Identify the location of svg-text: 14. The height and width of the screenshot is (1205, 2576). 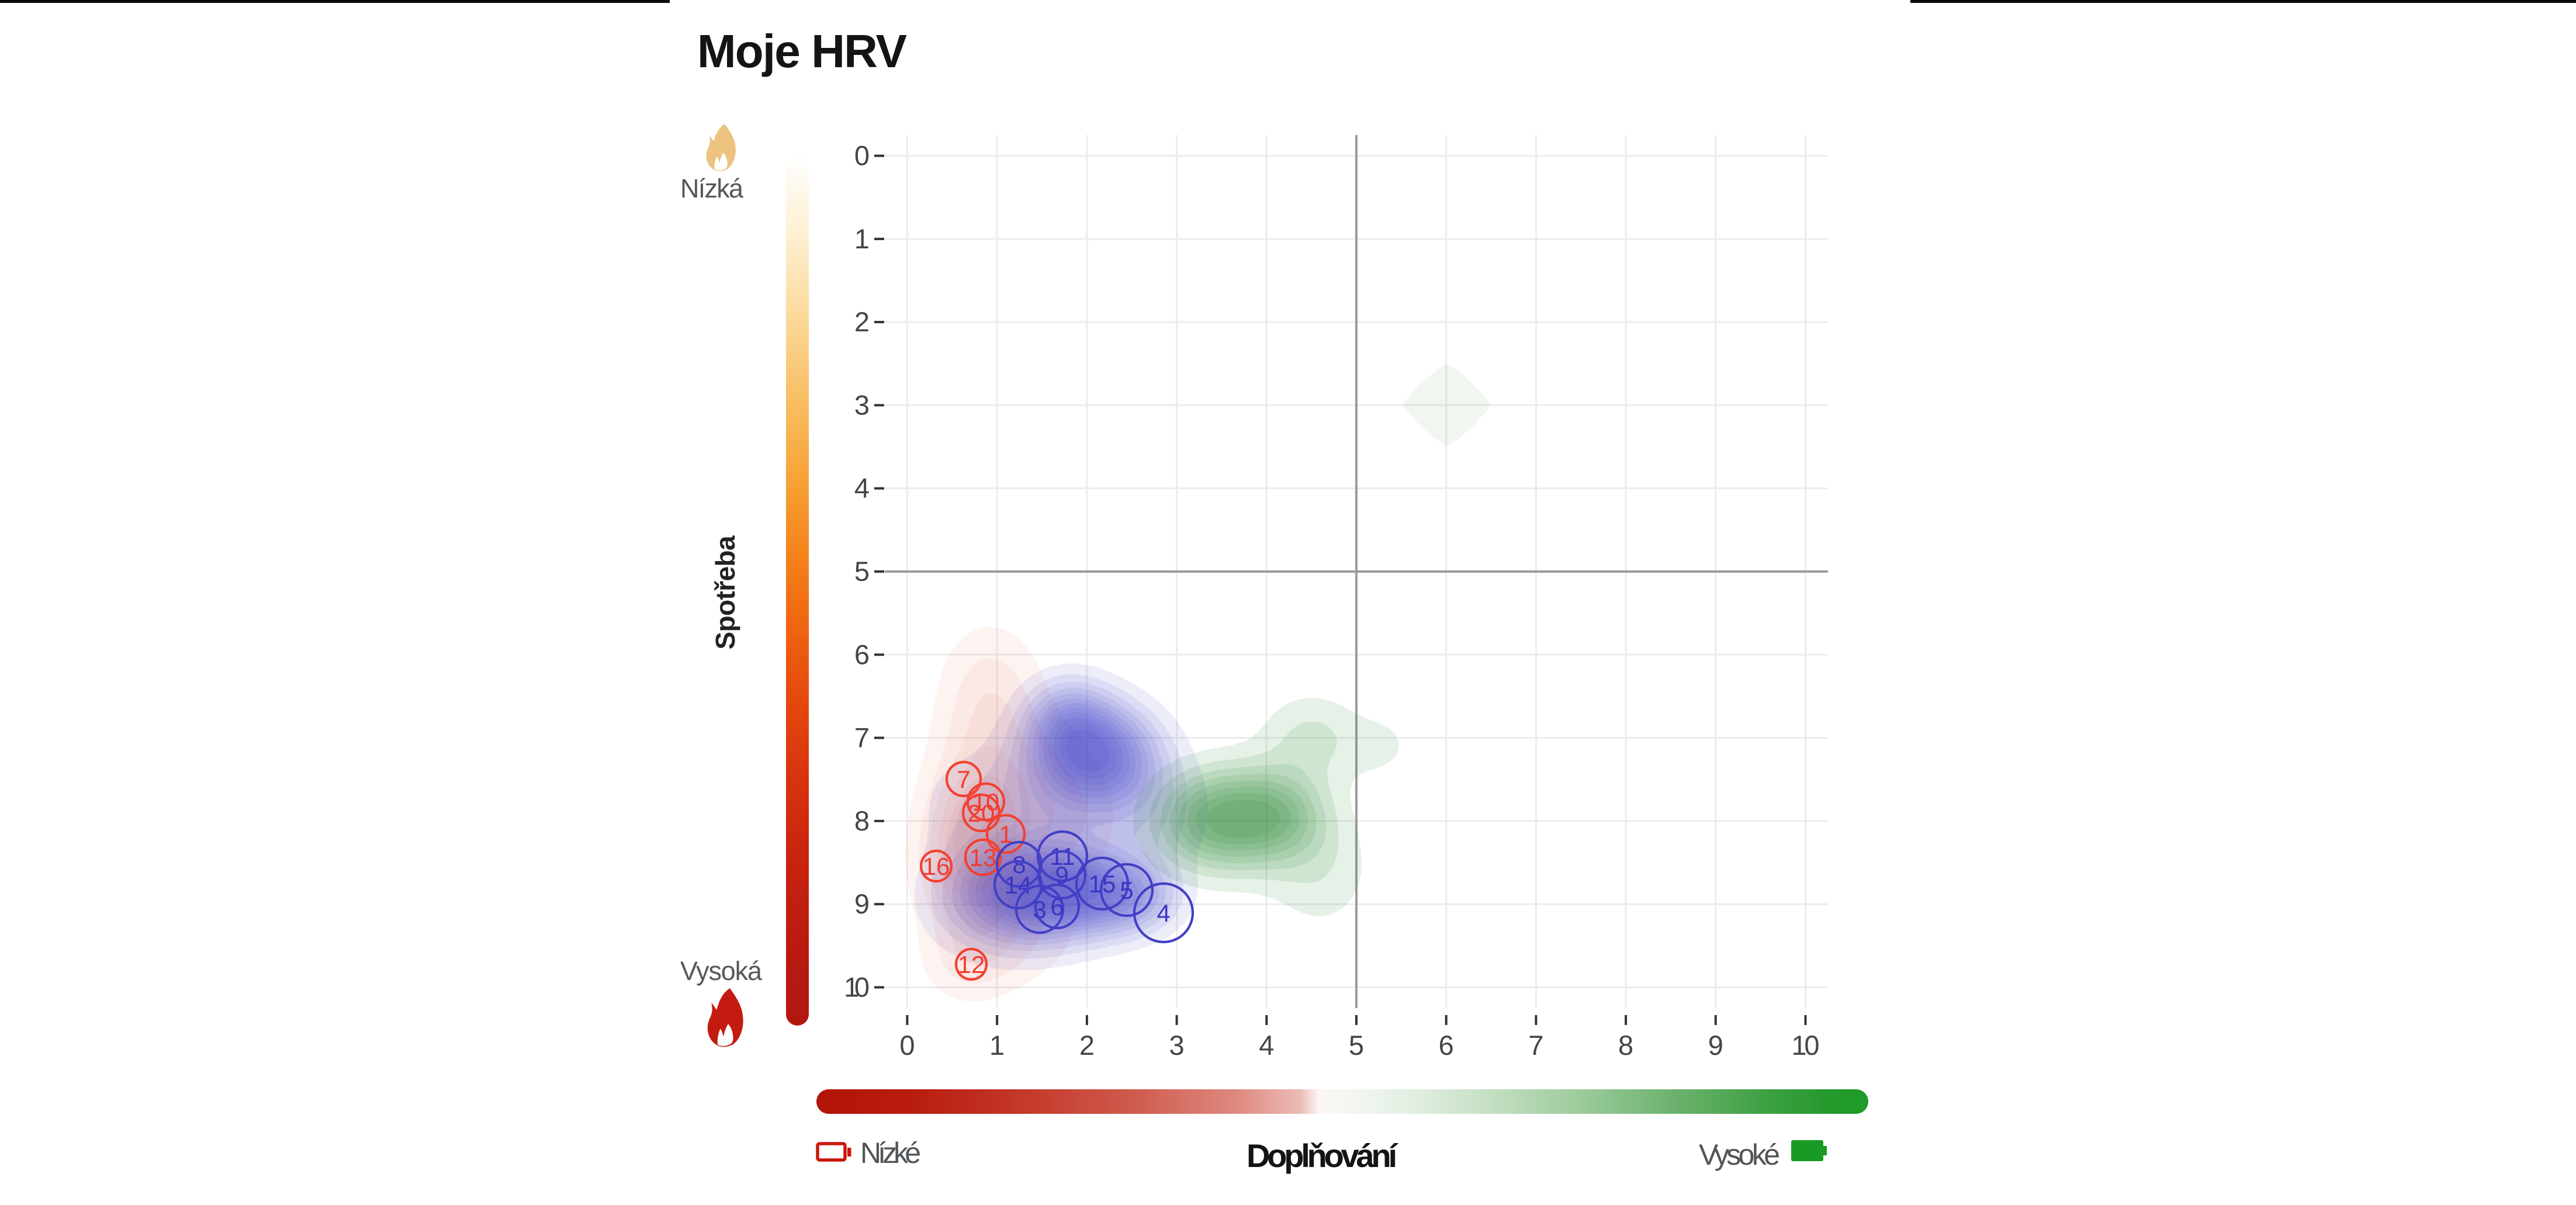
(1018, 885).